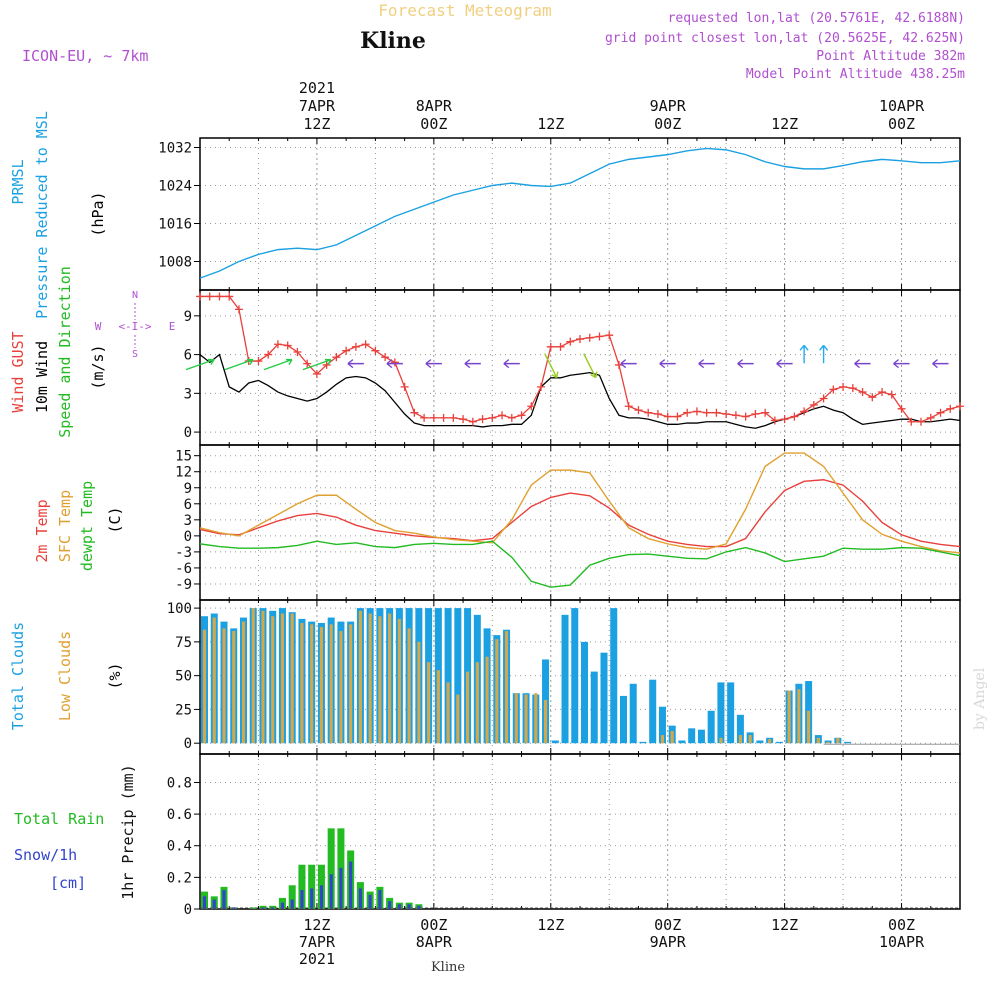 The width and height of the screenshot is (1000, 1000). I want to click on pressure-label-msl: Pressure Reduced to MSL, so click(42, 215).